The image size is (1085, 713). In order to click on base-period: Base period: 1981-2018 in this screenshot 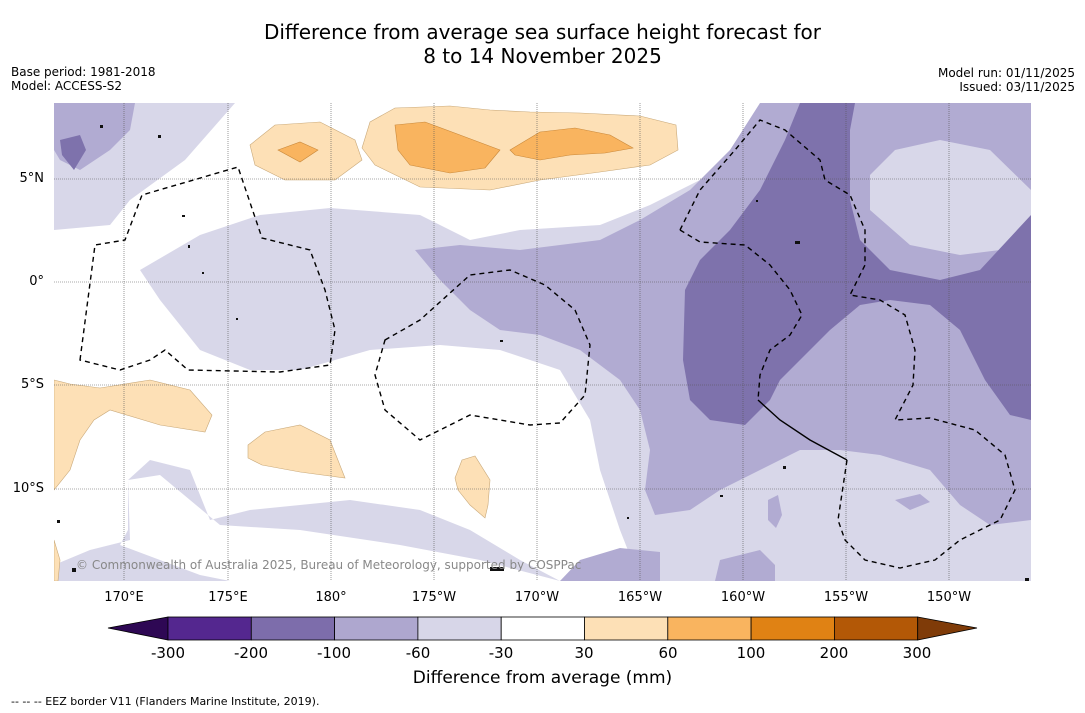, I will do `click(83, 72)`.